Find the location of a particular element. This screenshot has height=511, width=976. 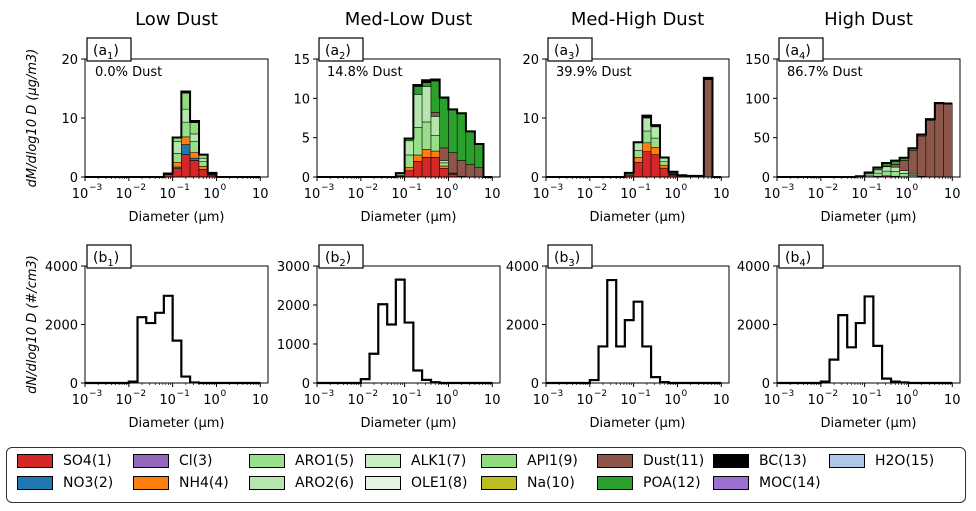

column-title: Med-Low Dust is located at coordinates (408, 19).